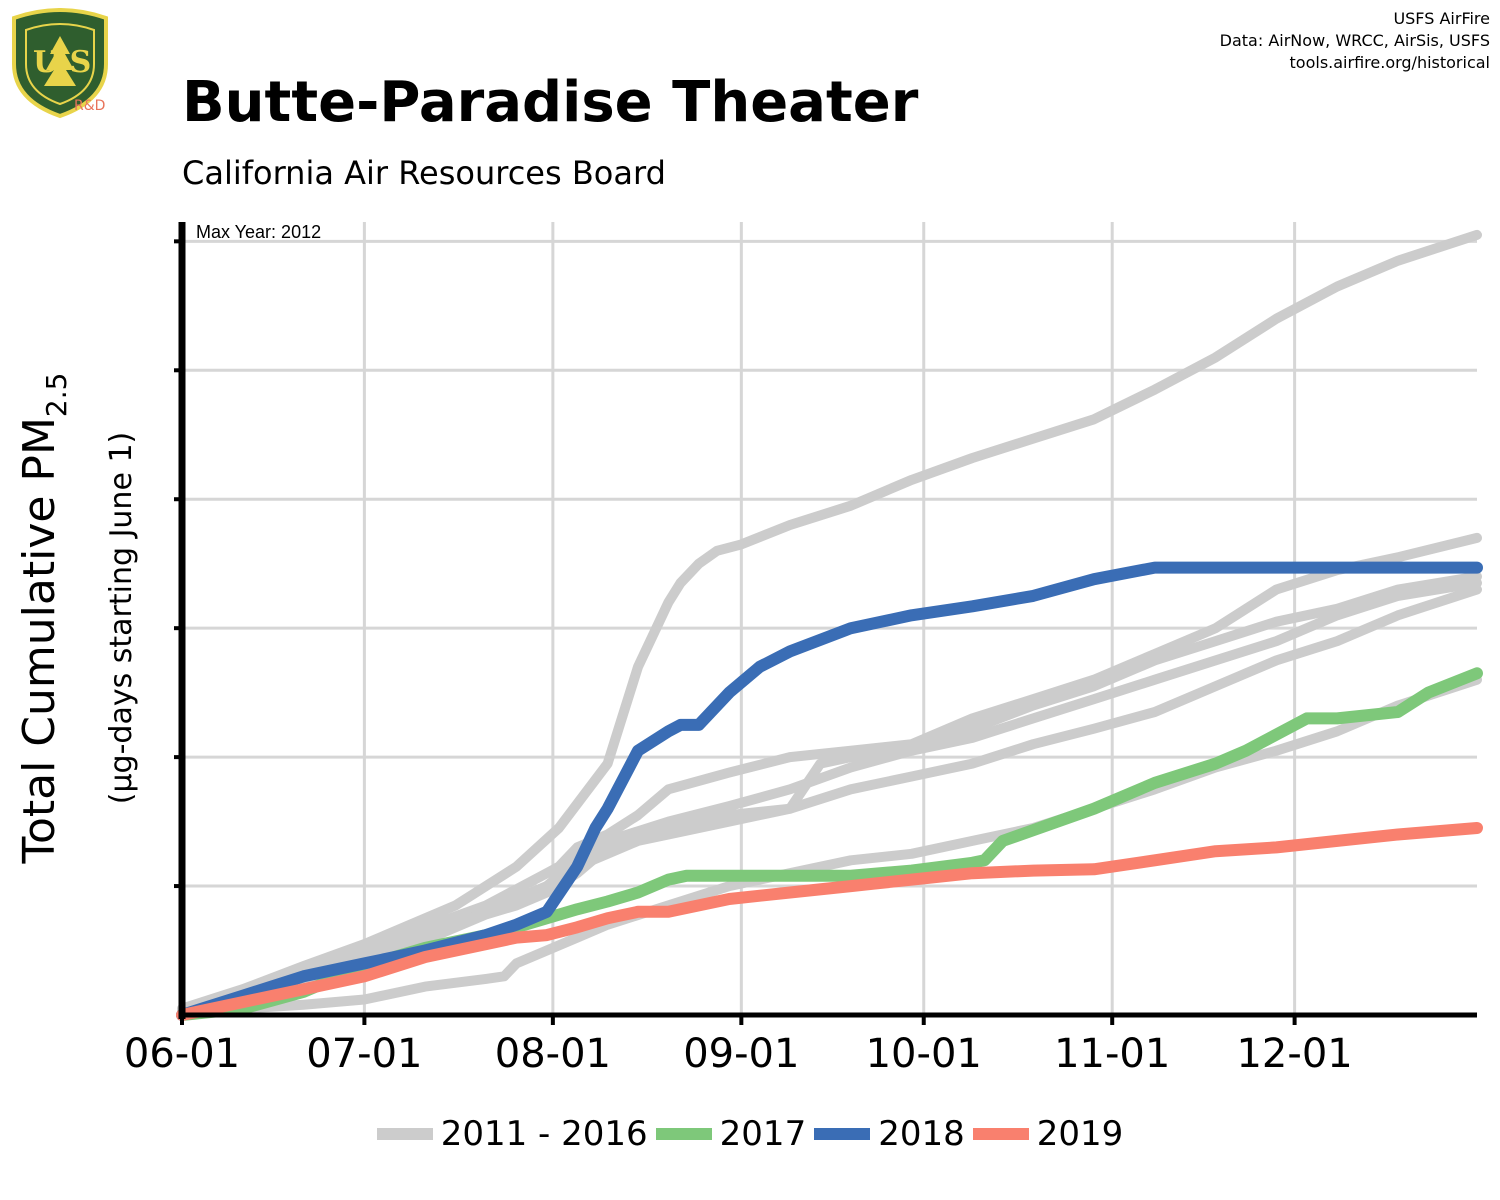  I want to click on x-tick-label: 07-01, so click(364, 1054).